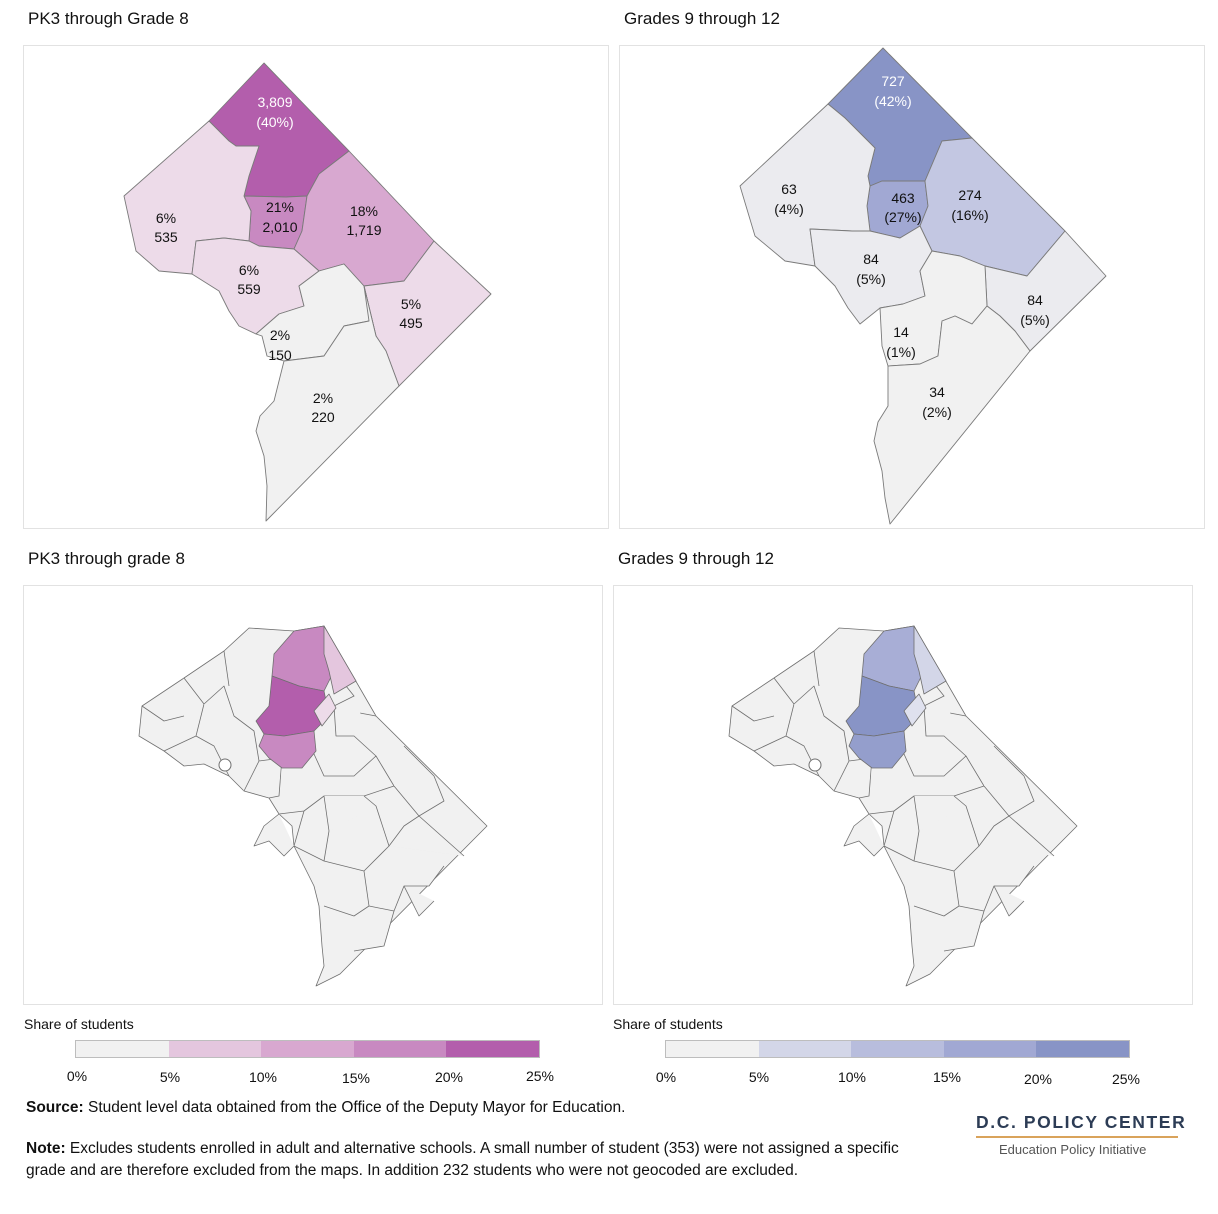  I want to click on legend-tick: 10%, so click(263, 1077).